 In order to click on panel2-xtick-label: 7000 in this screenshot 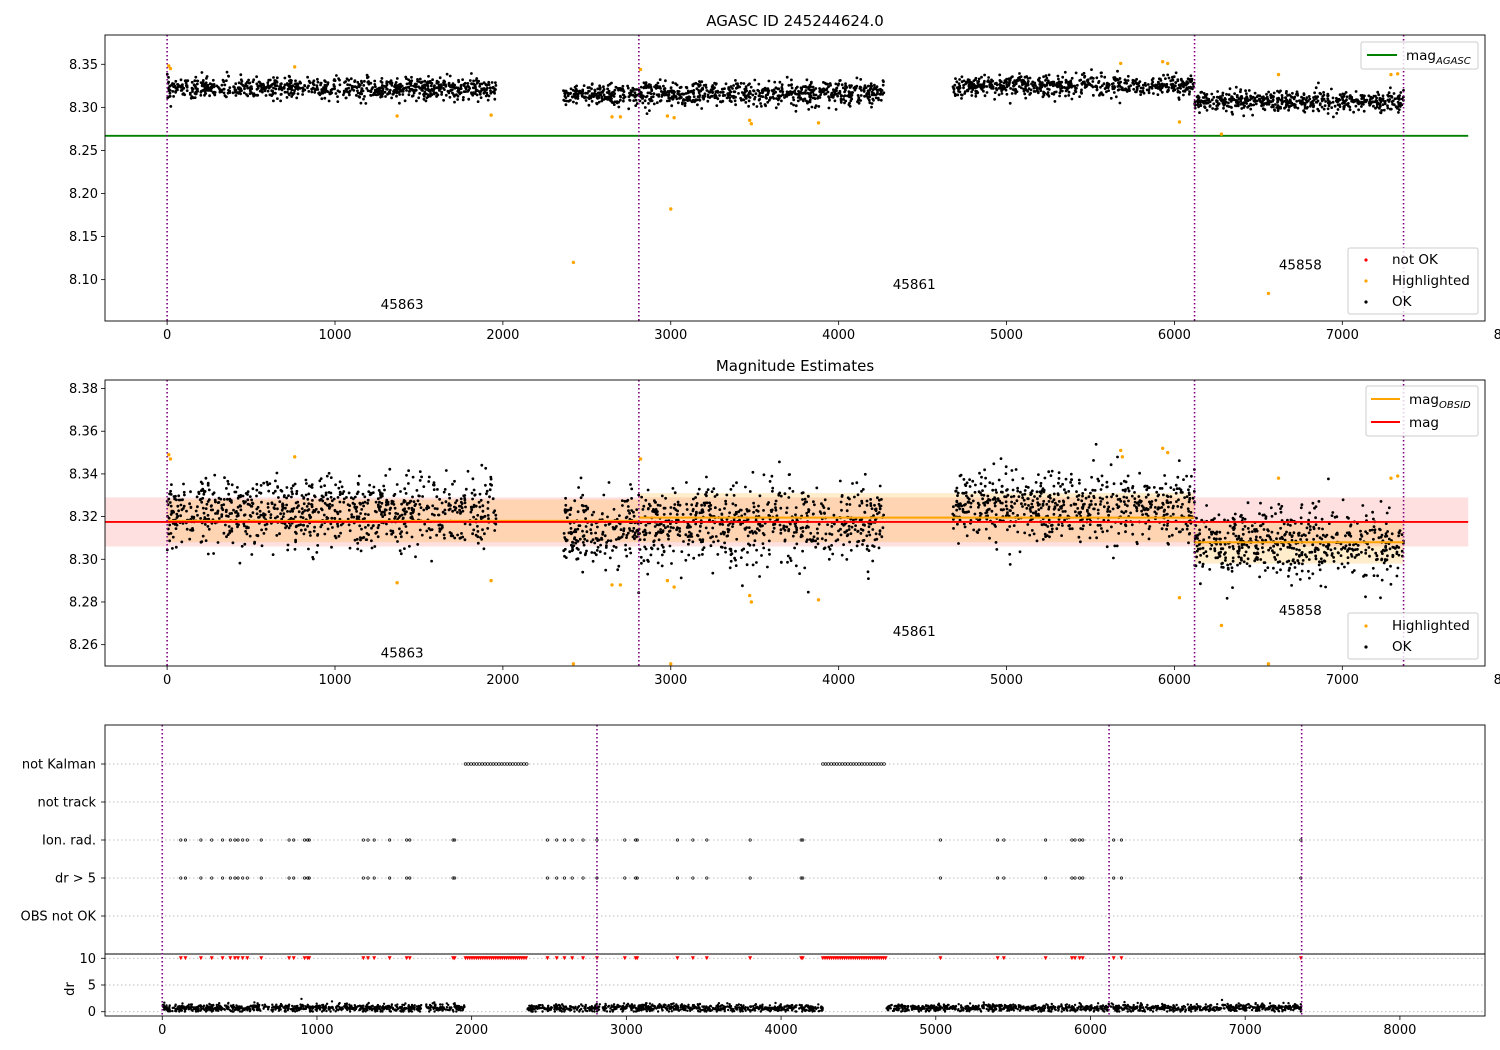, I will do `click(1342, 680)`.